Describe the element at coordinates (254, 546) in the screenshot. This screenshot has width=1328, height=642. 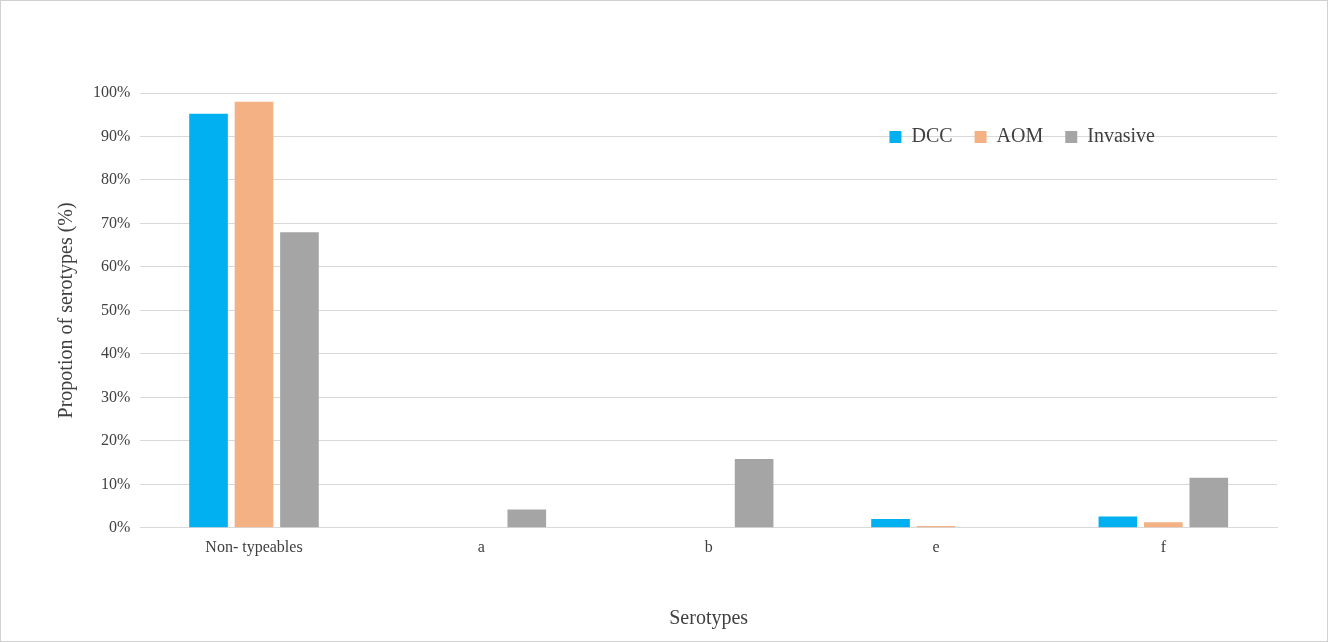
I see `x-tick-label: Non- typeables` at that location.